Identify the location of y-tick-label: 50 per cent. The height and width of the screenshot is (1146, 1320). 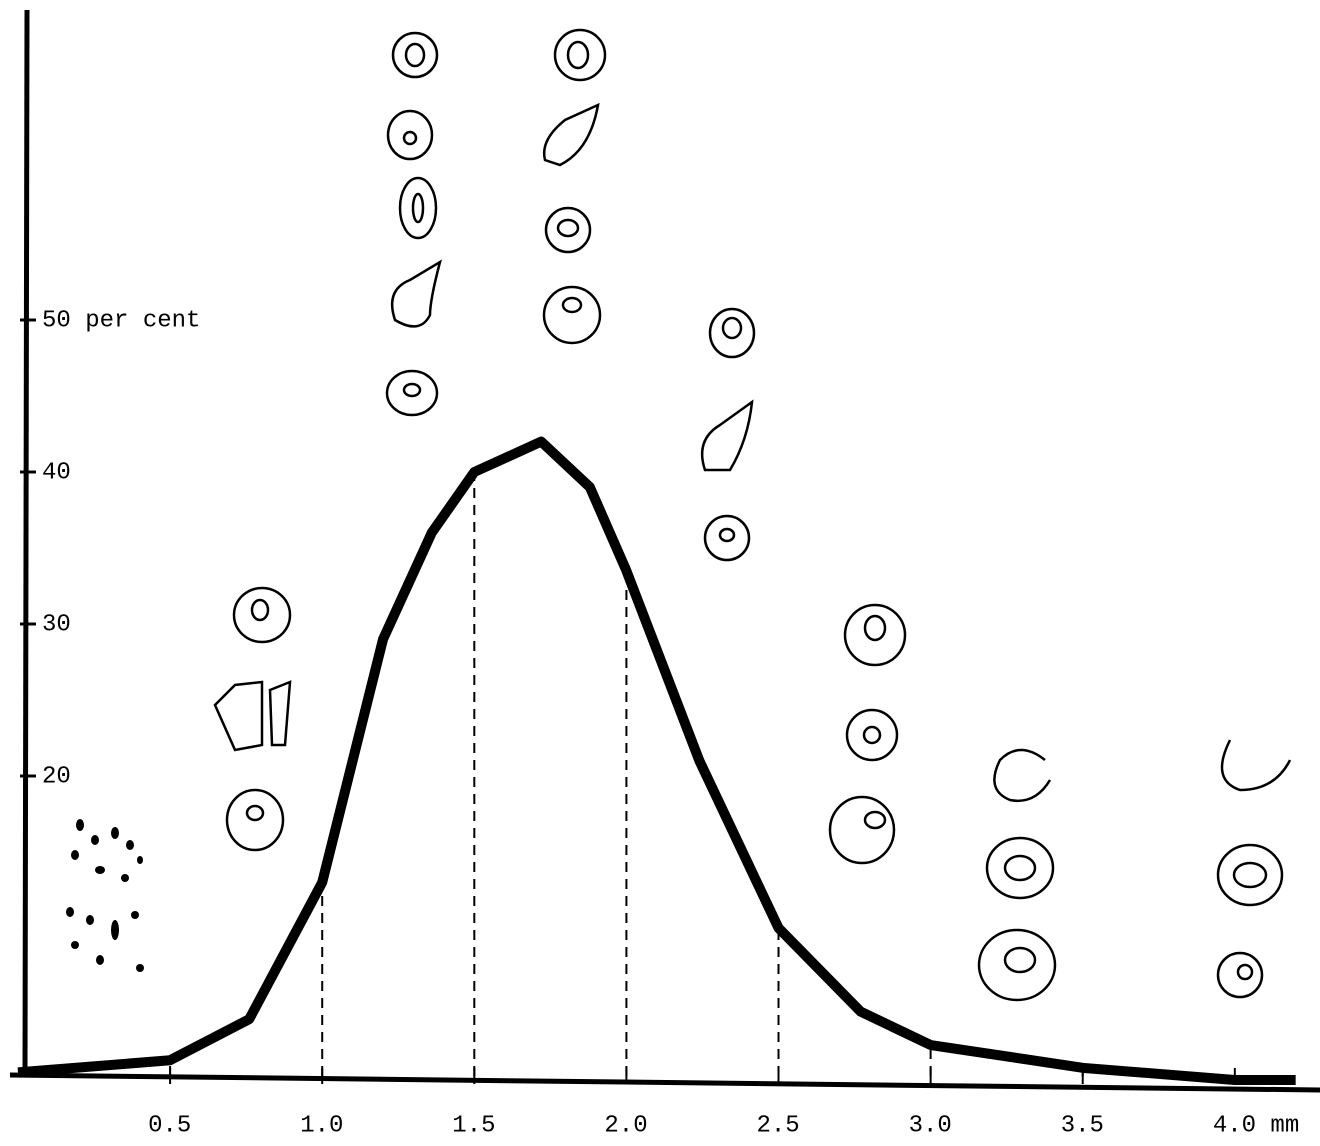
(121, 320).